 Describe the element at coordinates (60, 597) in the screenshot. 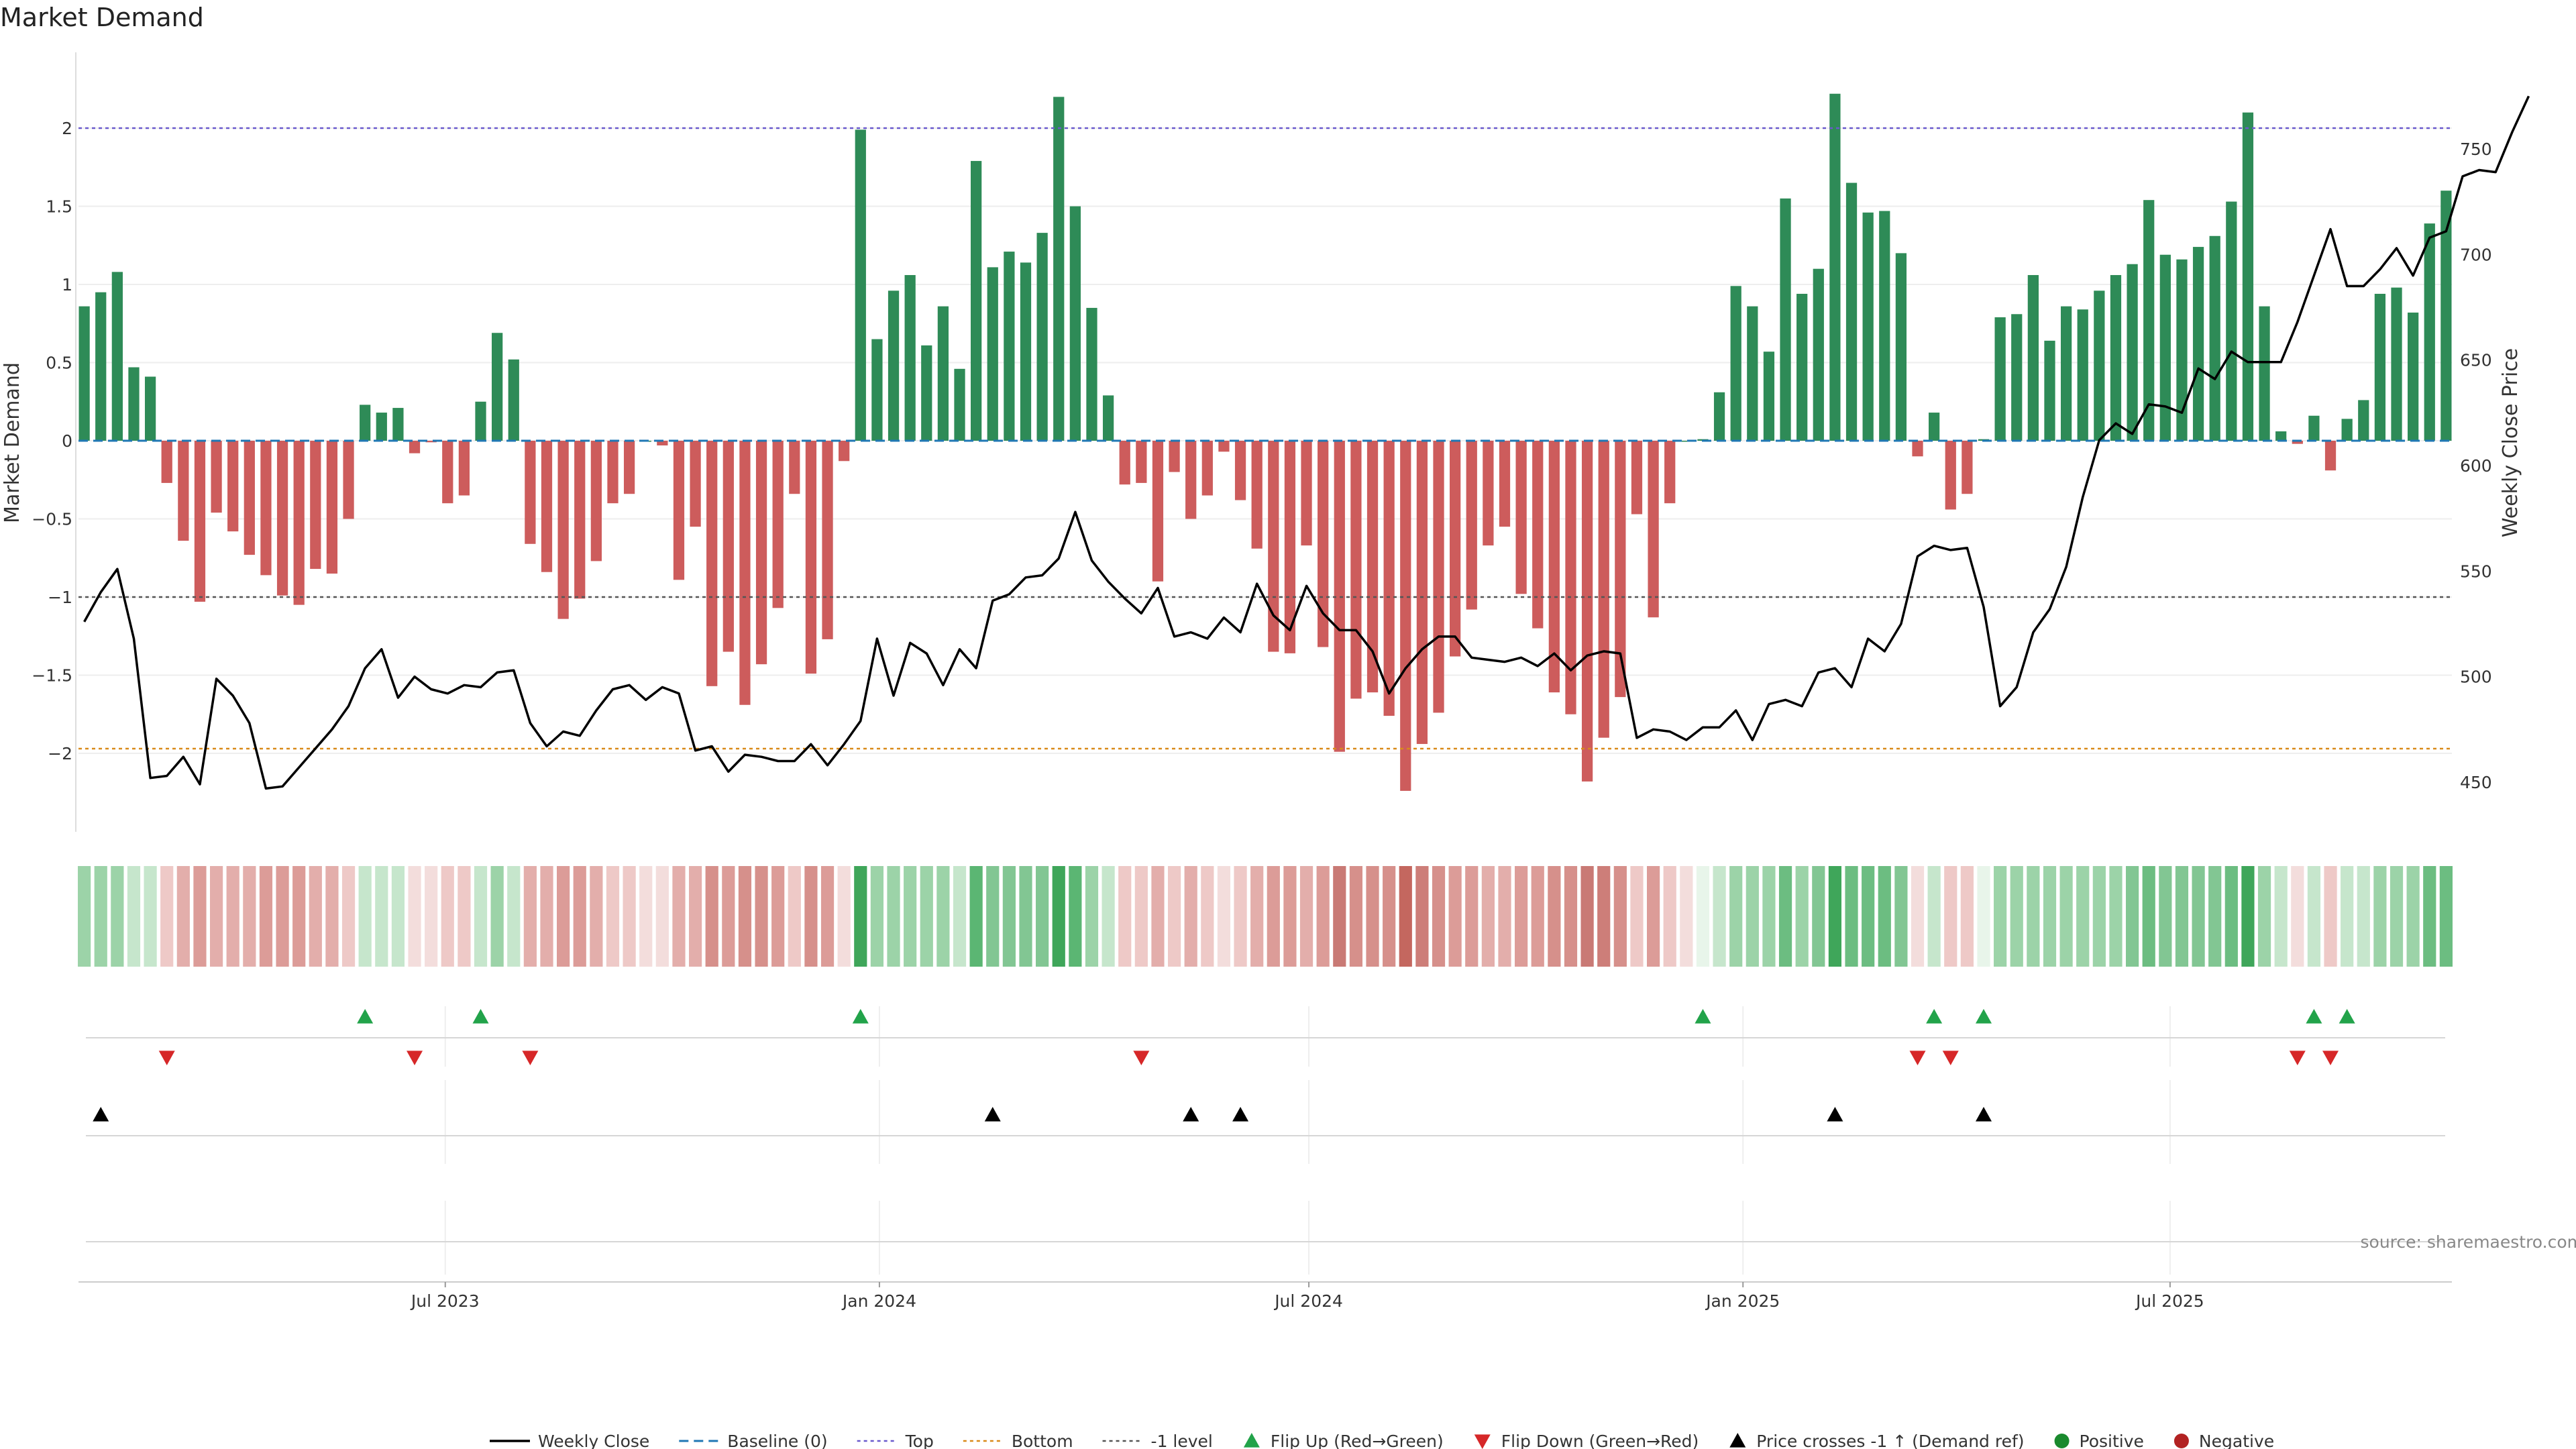

I see `y-tick-label: −1` at that location.